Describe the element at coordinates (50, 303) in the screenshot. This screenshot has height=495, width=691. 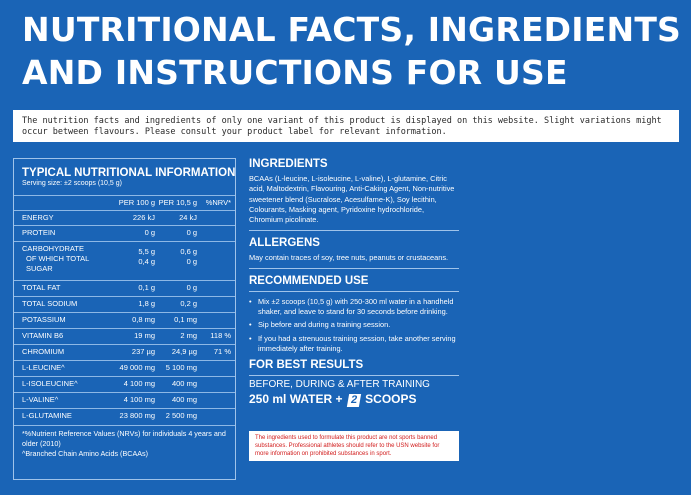
I see `row-label: TOTAL SODIUM` at that location.